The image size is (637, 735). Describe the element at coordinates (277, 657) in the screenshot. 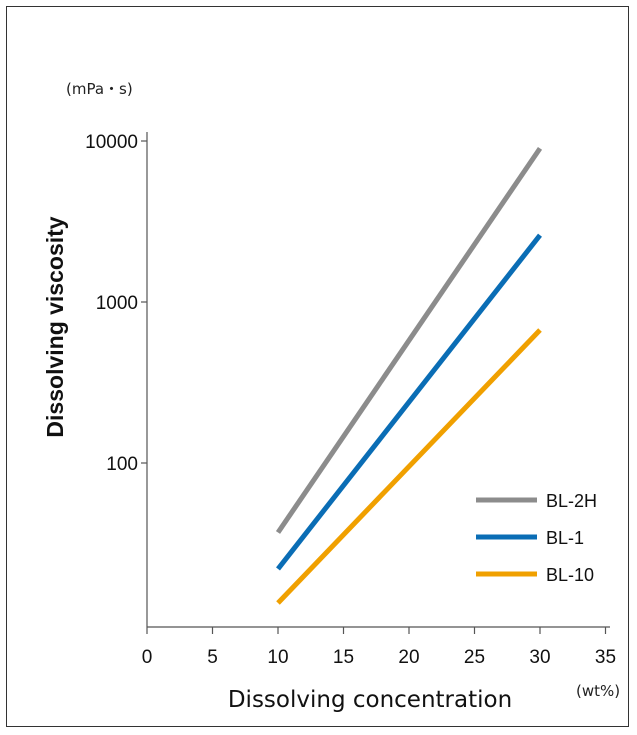

I see `x-tick-label: 10` at that location.